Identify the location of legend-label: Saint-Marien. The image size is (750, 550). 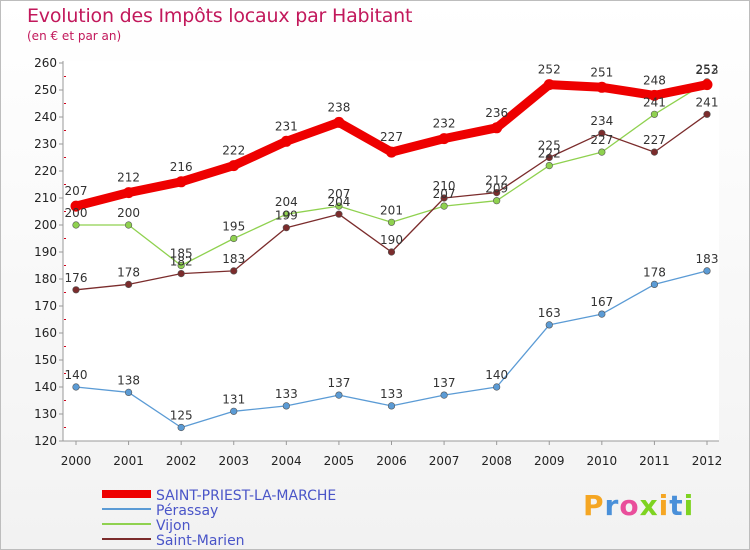
(200, 541).